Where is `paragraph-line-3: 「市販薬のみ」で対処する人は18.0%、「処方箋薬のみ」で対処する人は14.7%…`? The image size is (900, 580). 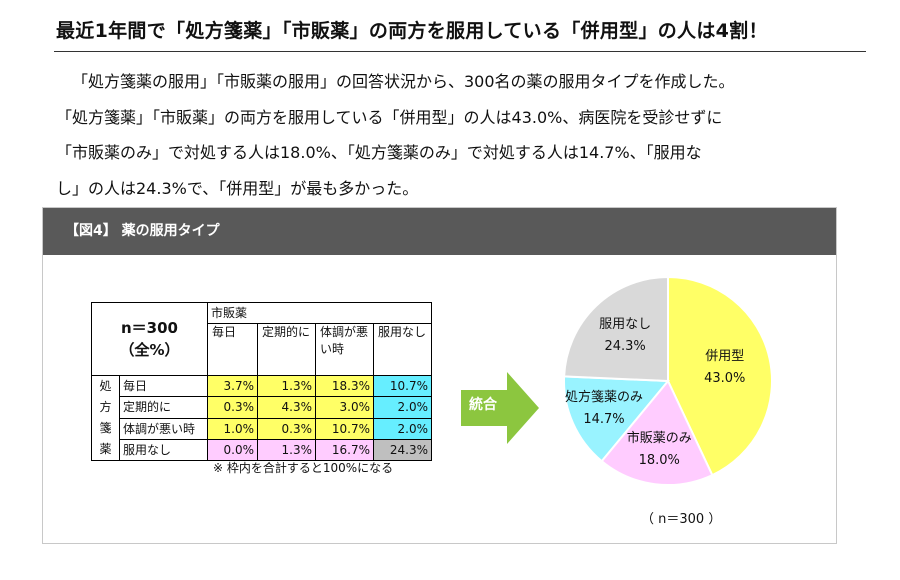
paragraph-line-3: 「市販薬のみ」で対処する人は18.0%、「処方箋薬のみ」で対処する人は14.7%… is located at coordinates (379, 152).